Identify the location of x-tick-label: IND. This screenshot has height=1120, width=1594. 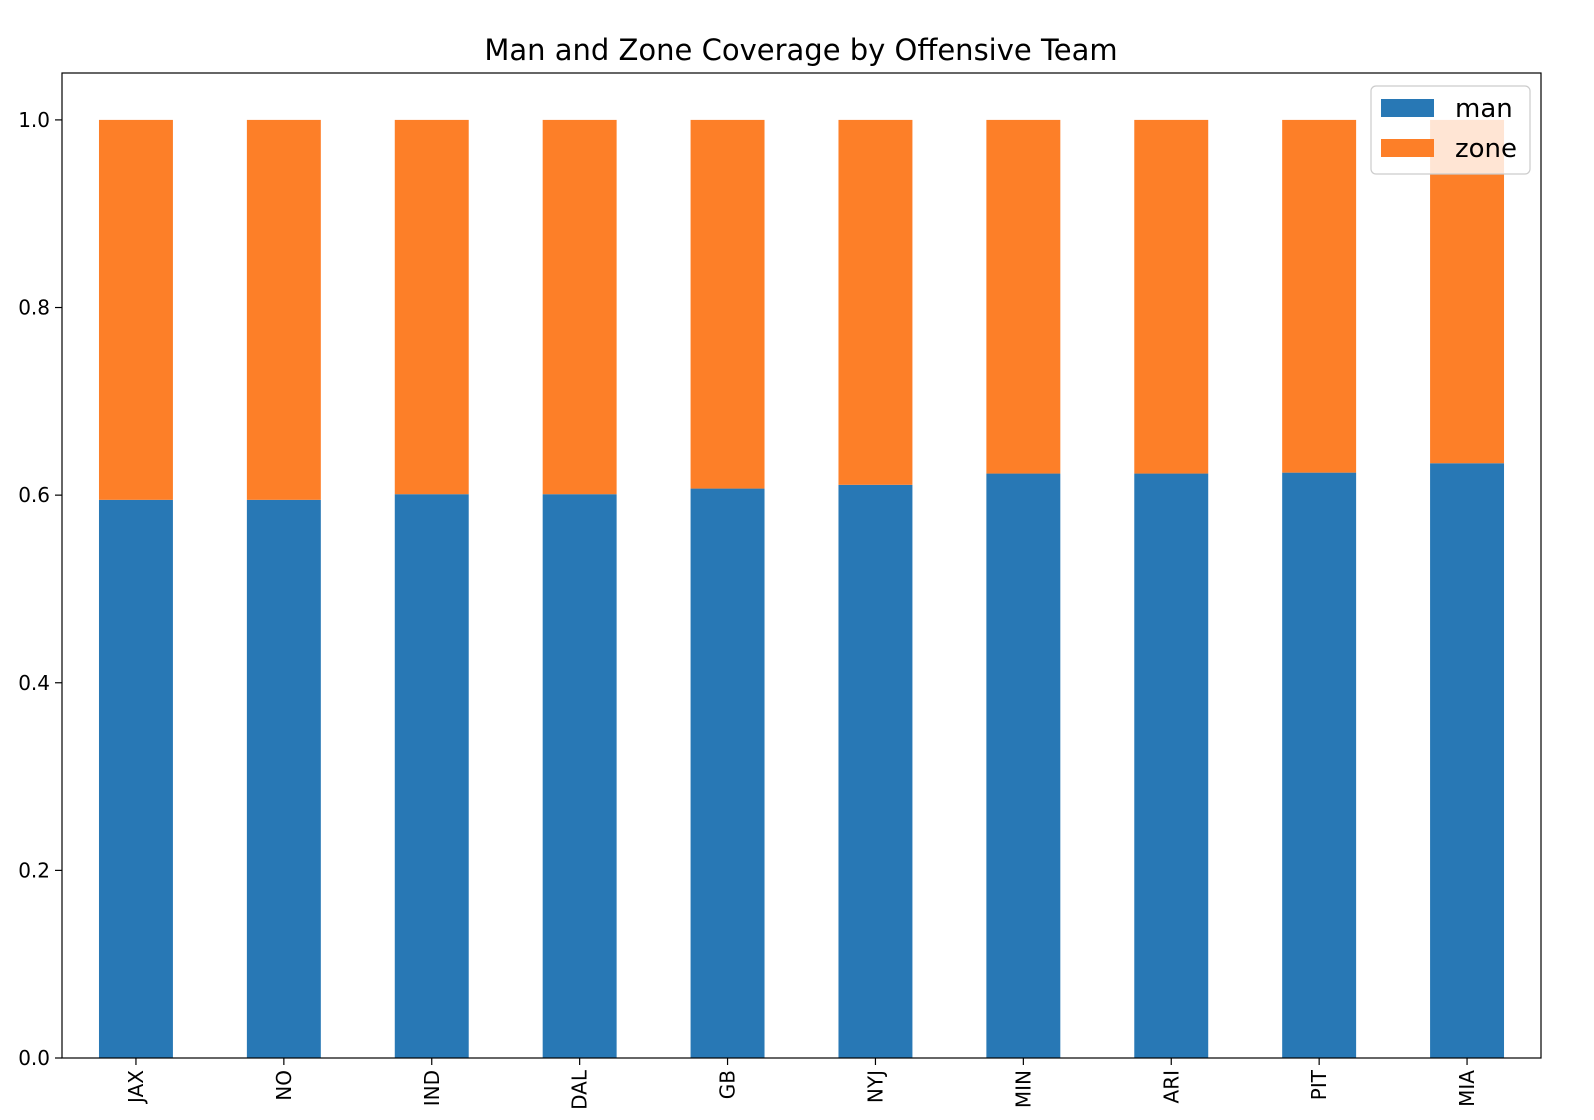
(432, 1088).